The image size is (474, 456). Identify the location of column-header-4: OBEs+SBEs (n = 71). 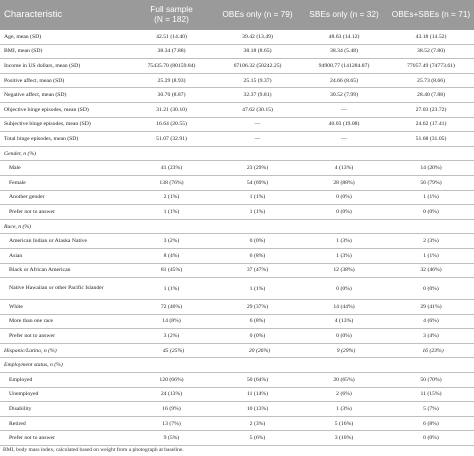
(431, 15).